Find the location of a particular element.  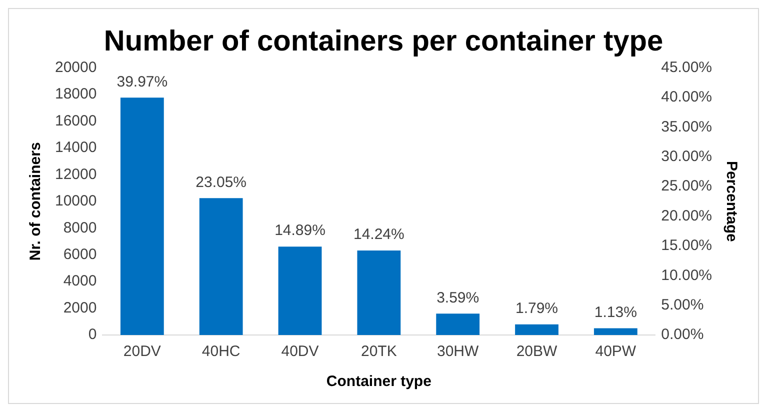

data-label: 3.59% is located at coordinates (458, 297).